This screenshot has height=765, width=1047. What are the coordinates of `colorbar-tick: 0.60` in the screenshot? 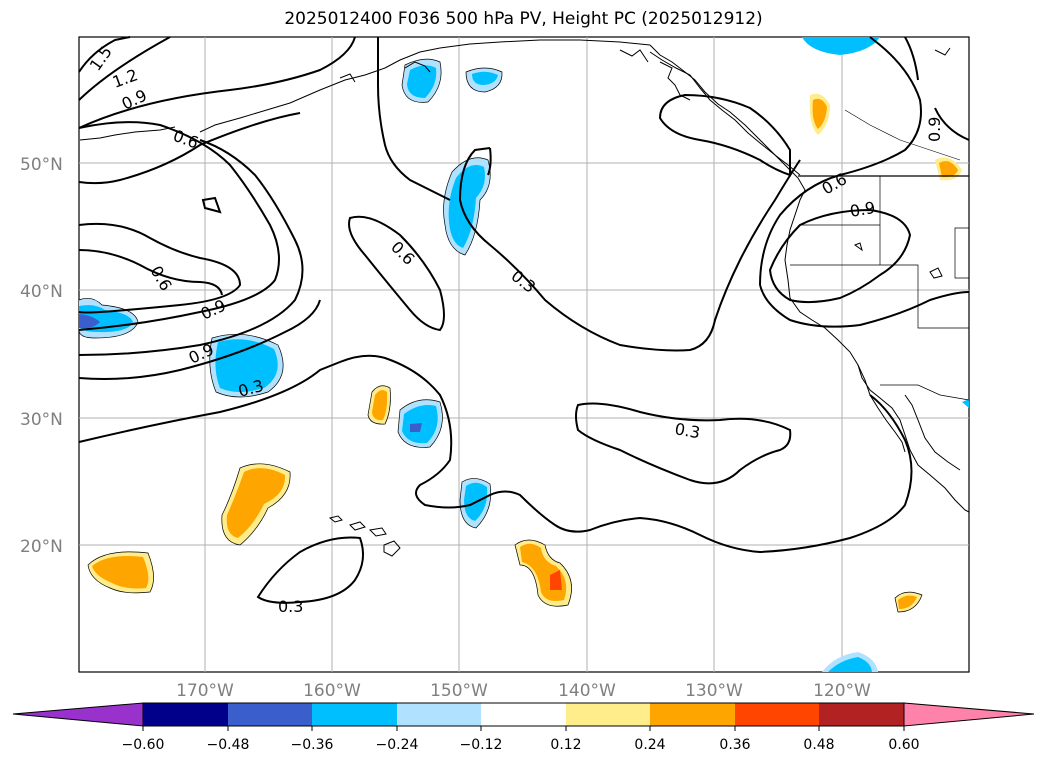 It's located at (903, 745).